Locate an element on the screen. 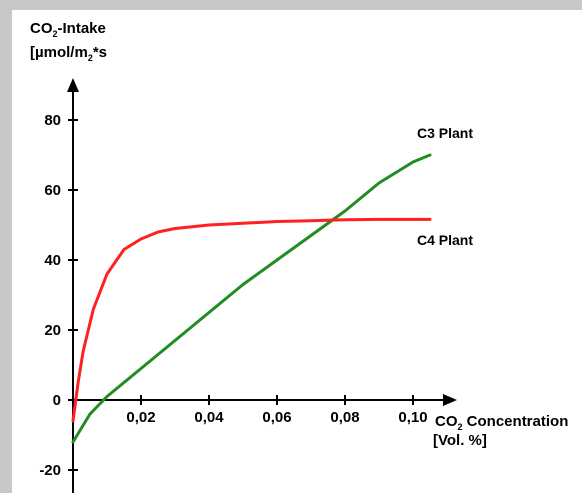 Image resolution: width=582 pixels, height=493 pixels. x-tick-label: 0,04 is located at coordinates (209, 417).